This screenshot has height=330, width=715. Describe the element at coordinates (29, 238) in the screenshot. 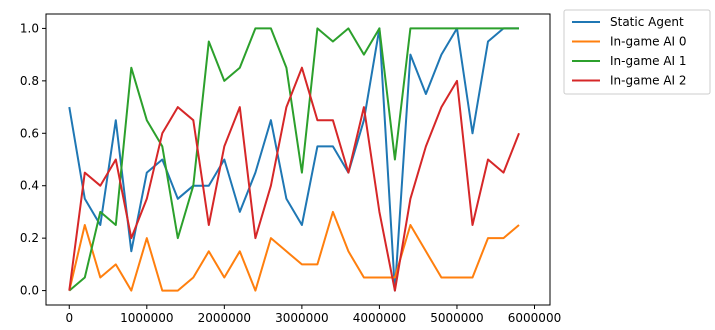

I see `y-tick-label: 0.2` at that location.